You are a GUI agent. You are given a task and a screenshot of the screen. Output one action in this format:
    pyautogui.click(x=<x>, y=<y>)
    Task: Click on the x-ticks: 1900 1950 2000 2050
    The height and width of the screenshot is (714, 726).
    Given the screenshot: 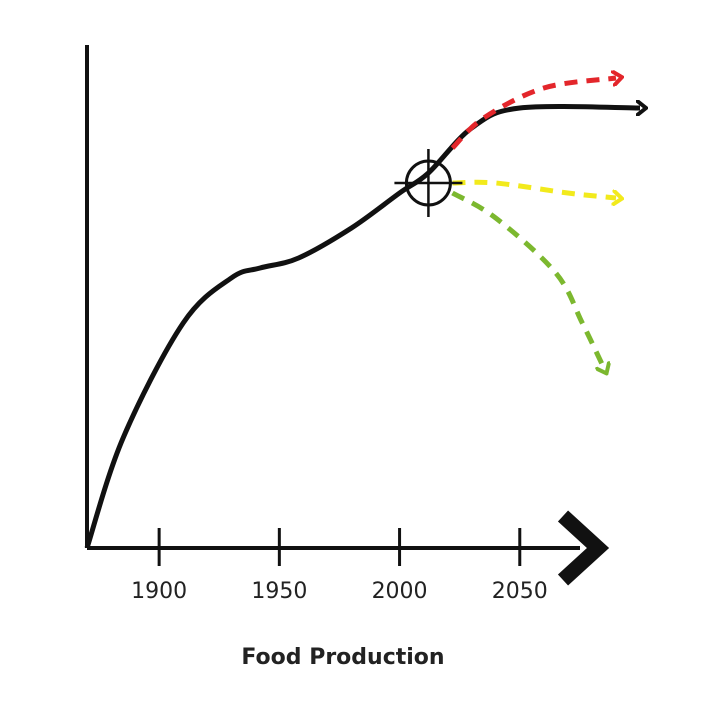 What is the action you would take?
    pyautogui.click(x=339, y=566)
    